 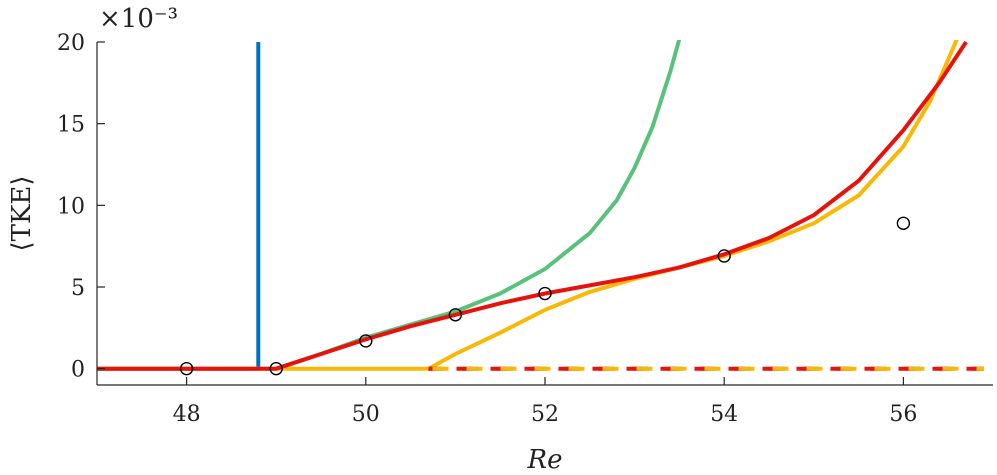 What do you see at coordinates (22, 213) in the screenshot?
I see `y-axis-title: ⟨TKE⟩` at bounding box center [22, 213].